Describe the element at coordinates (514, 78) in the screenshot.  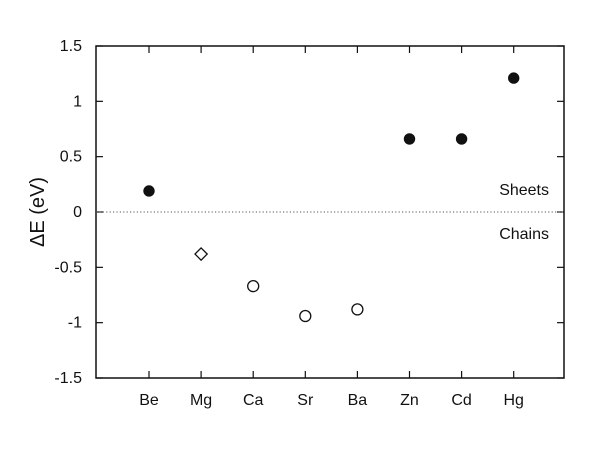
I see `data-point-hg` at that location.